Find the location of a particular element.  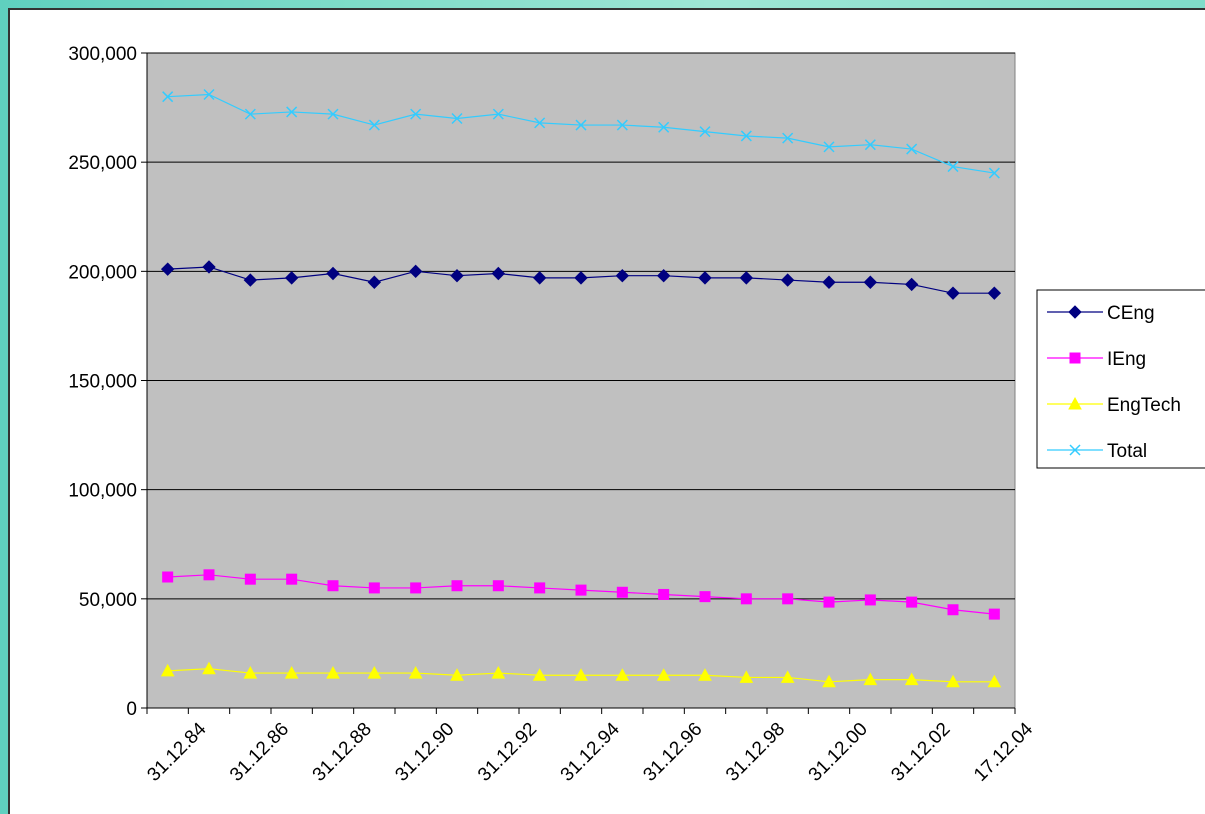

x-tick-label: 31.12.02 is located at coordinates (920, 752).